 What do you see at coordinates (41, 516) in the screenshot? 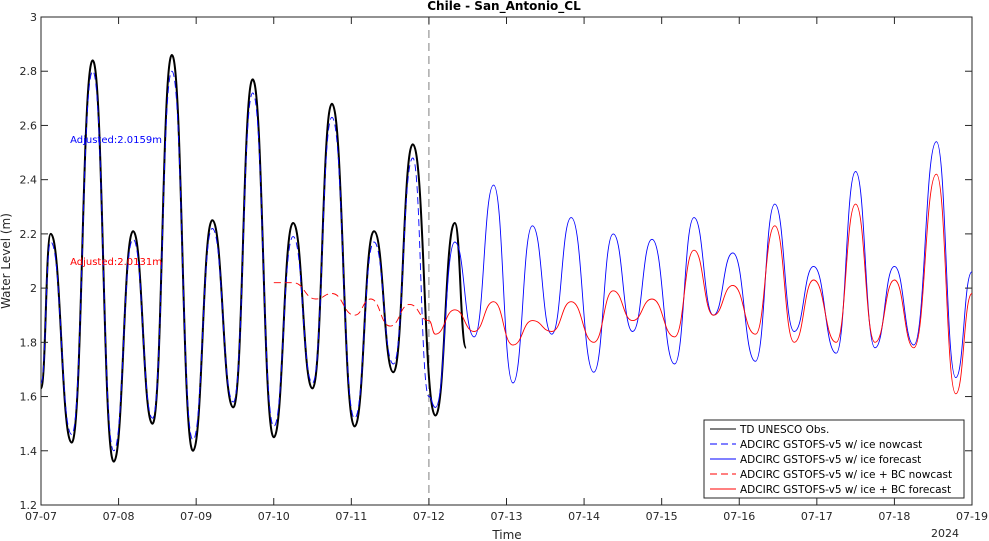
I see `x-tick-label: 07-07` at bounding box center [41, 516].